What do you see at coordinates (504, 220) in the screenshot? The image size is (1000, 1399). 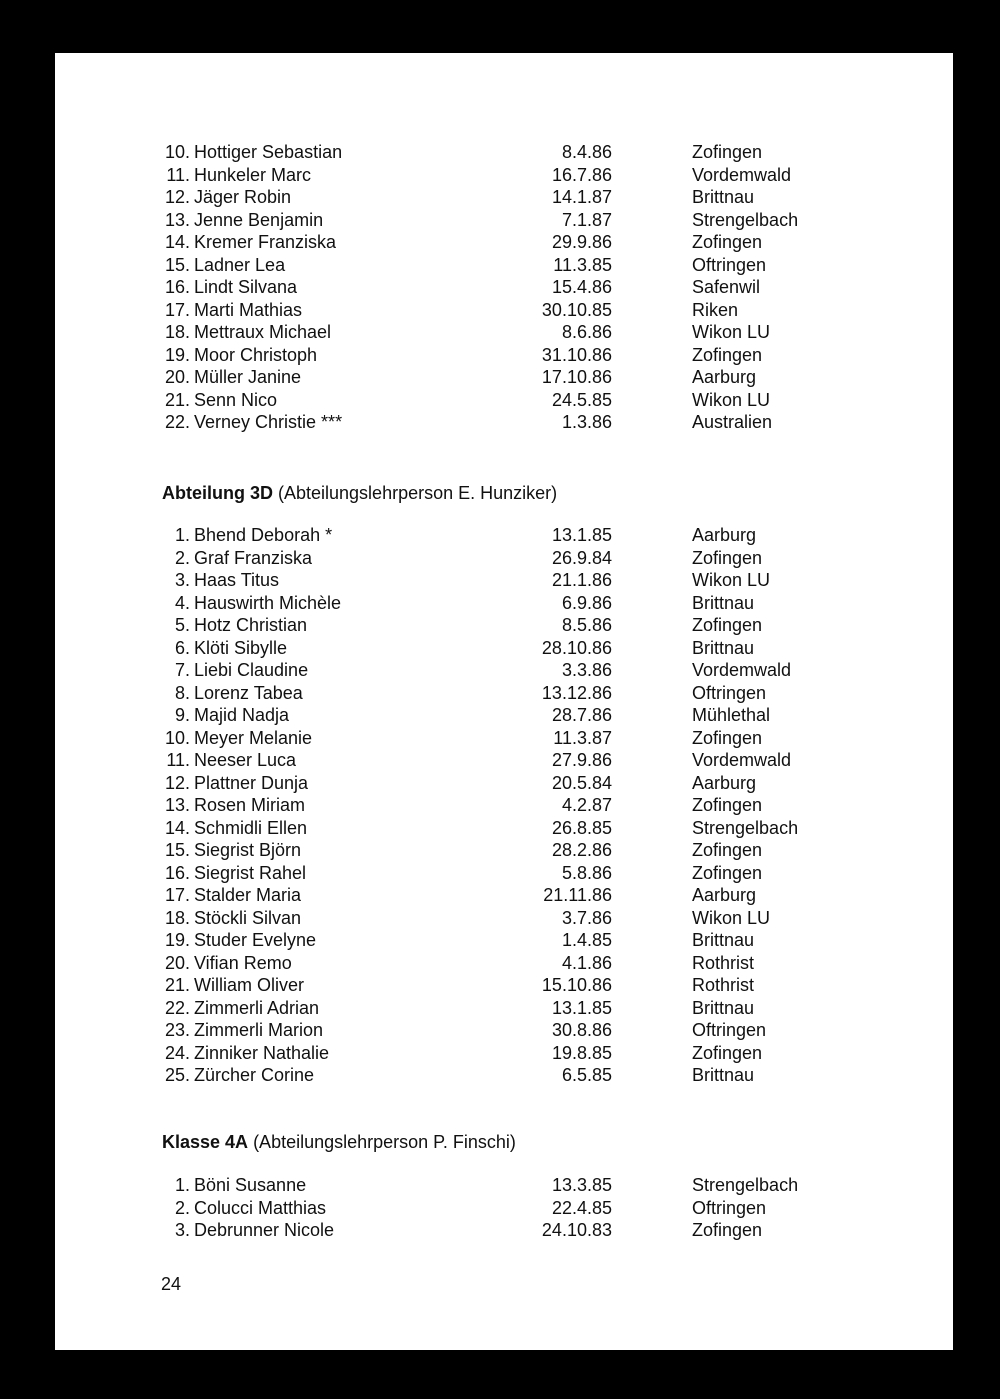 I see `student-row: 13. Jenne Benjamin 7.1.87 Strengelbach` at bounding box center [504, 220].